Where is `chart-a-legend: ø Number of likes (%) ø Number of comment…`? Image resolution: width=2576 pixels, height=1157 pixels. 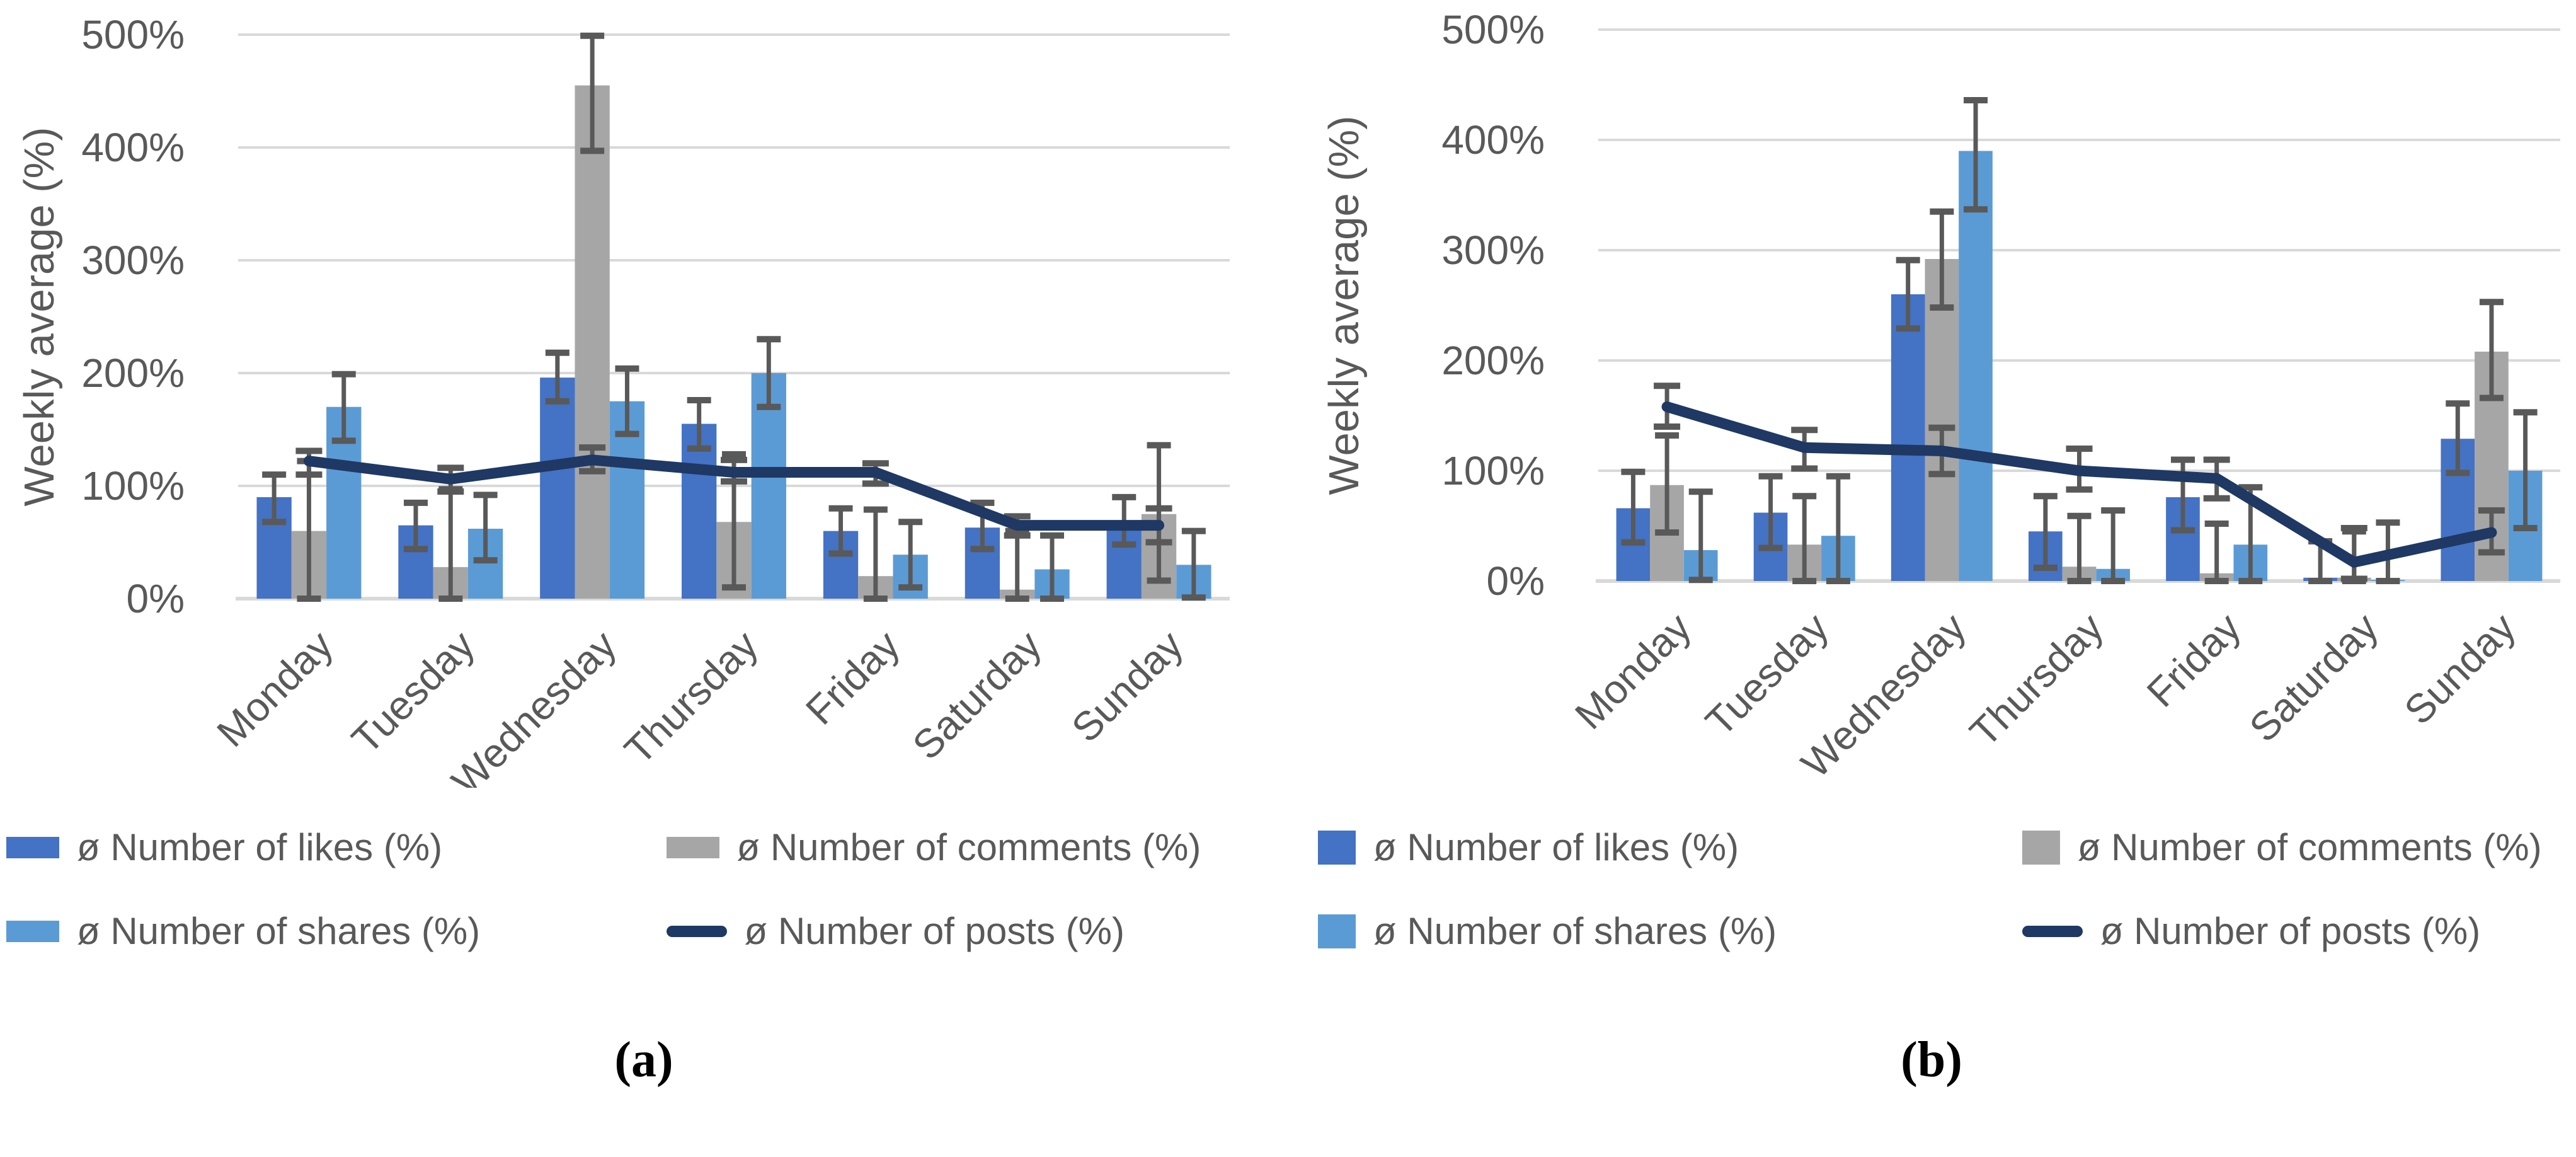
chart-a-legend: ø Number of likes (%) ø Number of comment… is located at coordinates (647, 889).